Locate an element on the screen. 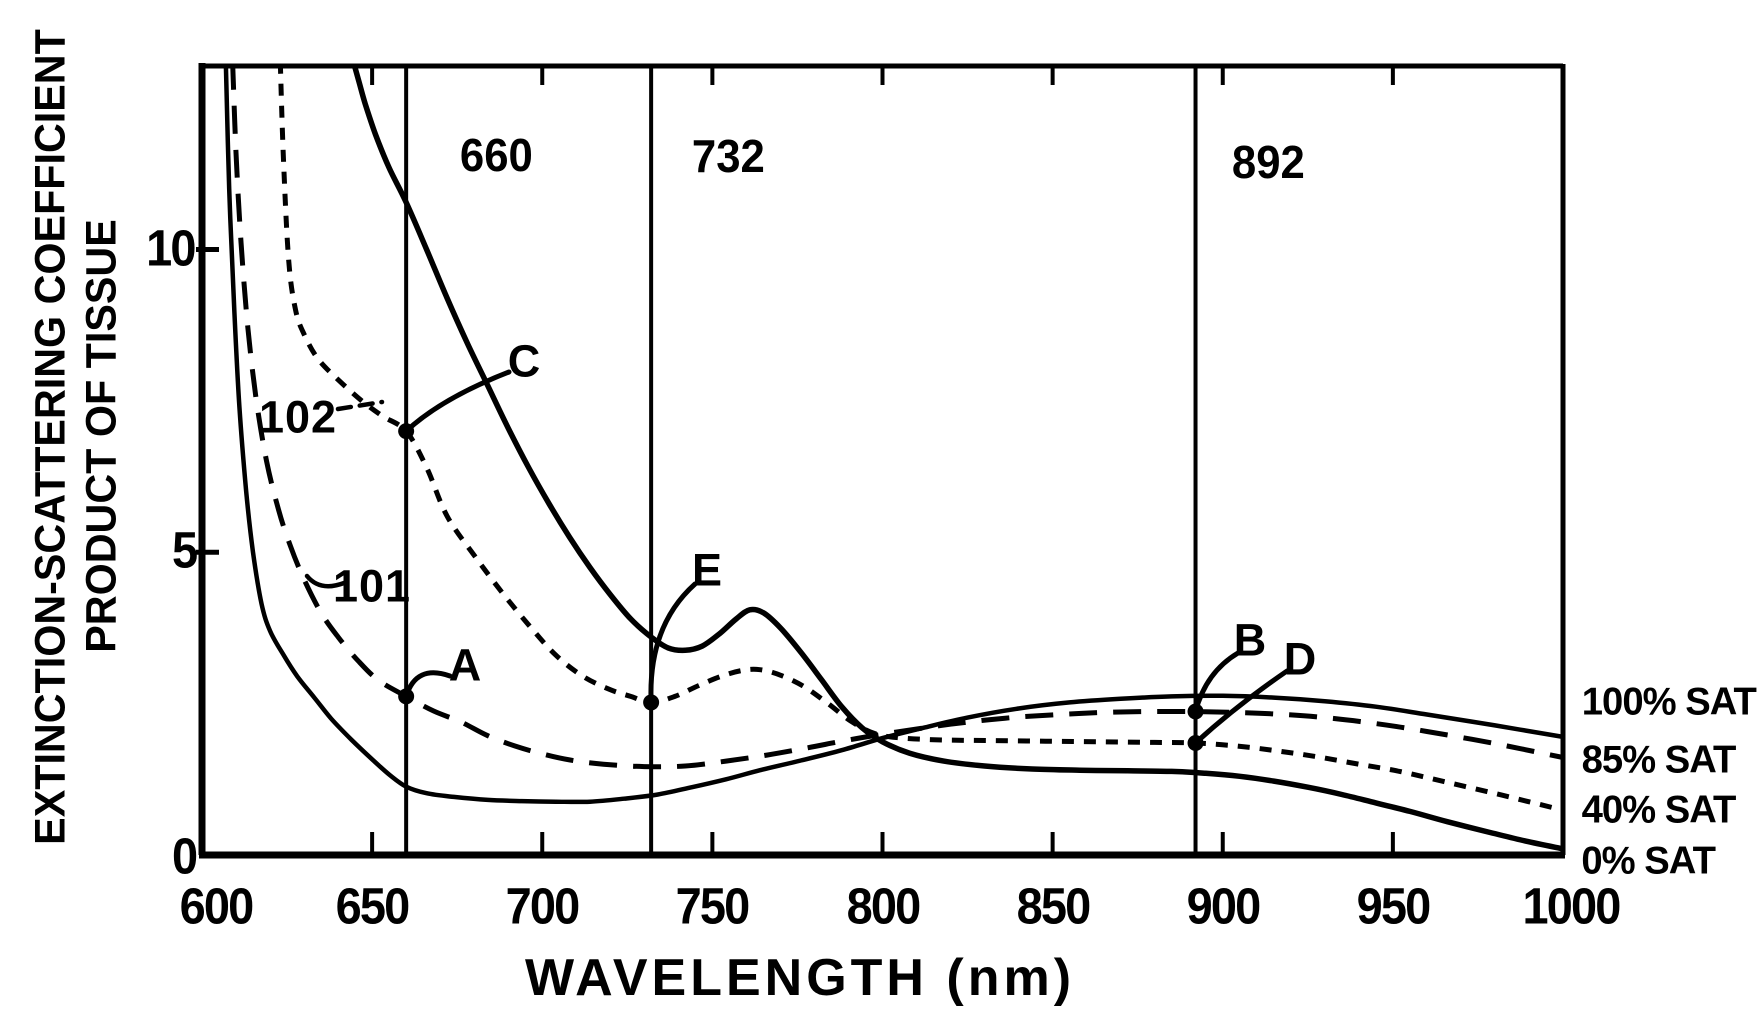  leader-B is located at coordinates (1217, 682).